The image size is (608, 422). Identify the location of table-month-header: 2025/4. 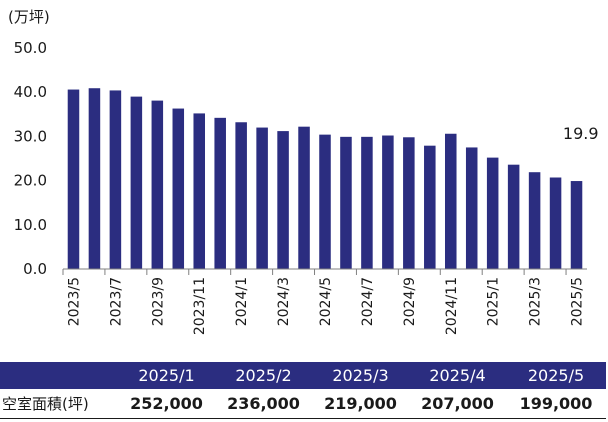
(457, 375).